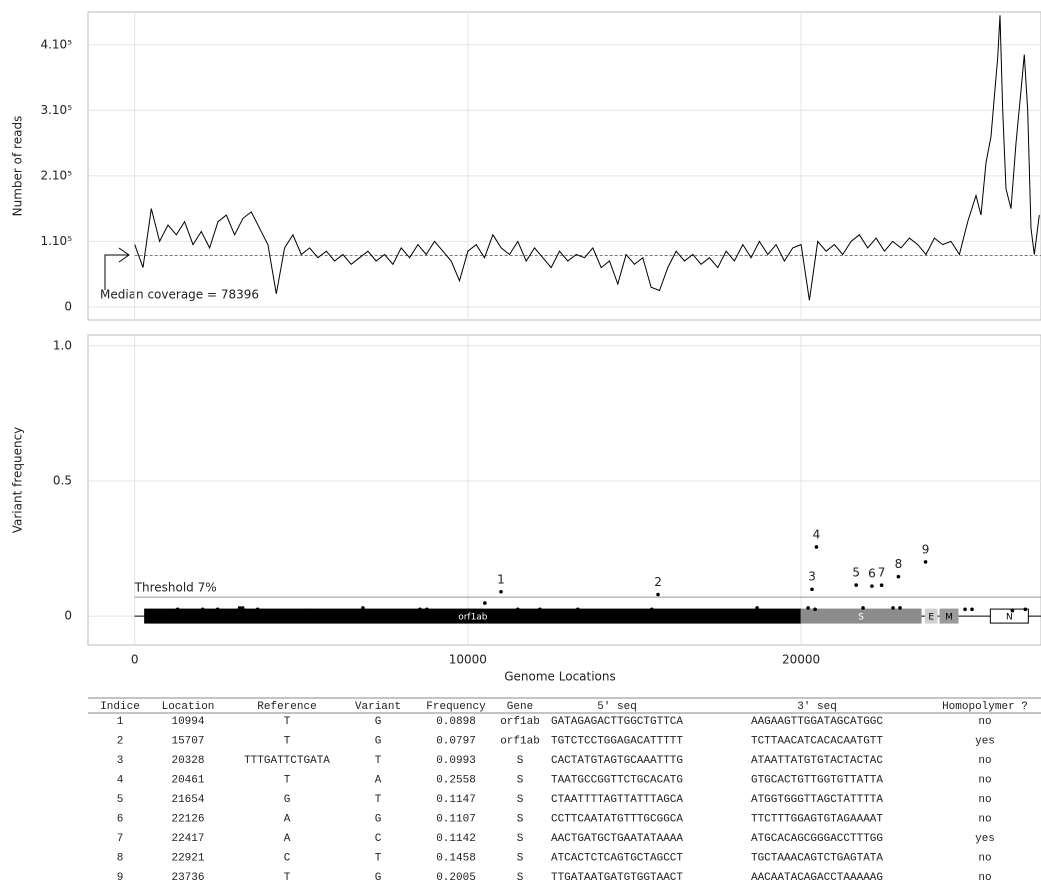  Describe the element at coordinates (817, 780) in the screenshot. I see `table-cell: GTGCACTGTTGGTGTTATTA` at that location.